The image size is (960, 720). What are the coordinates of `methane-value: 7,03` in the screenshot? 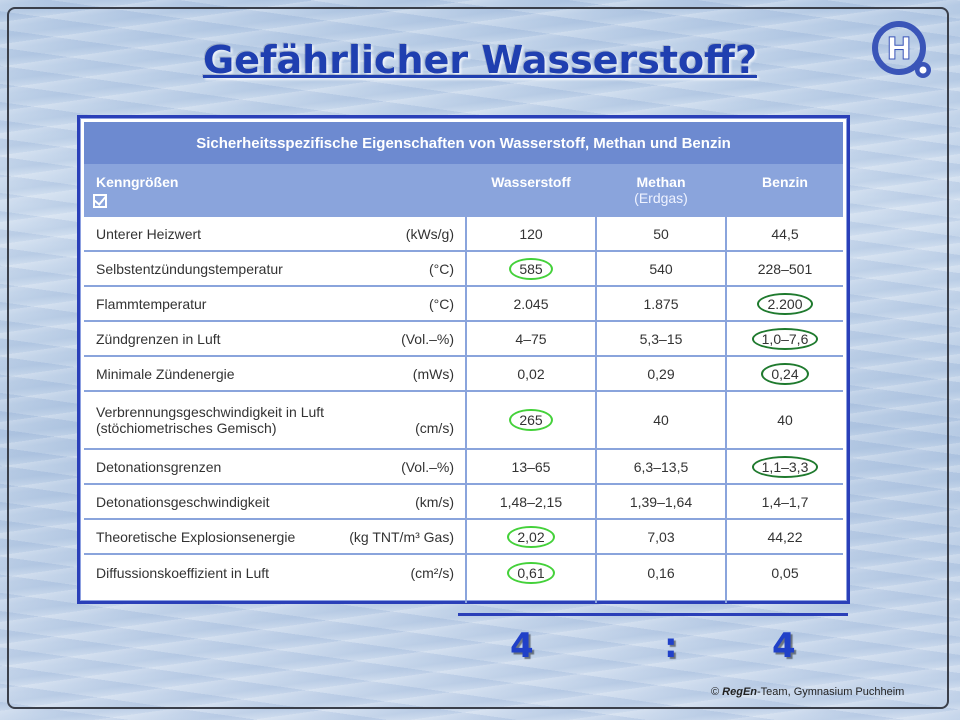 It's located at (661, 536).